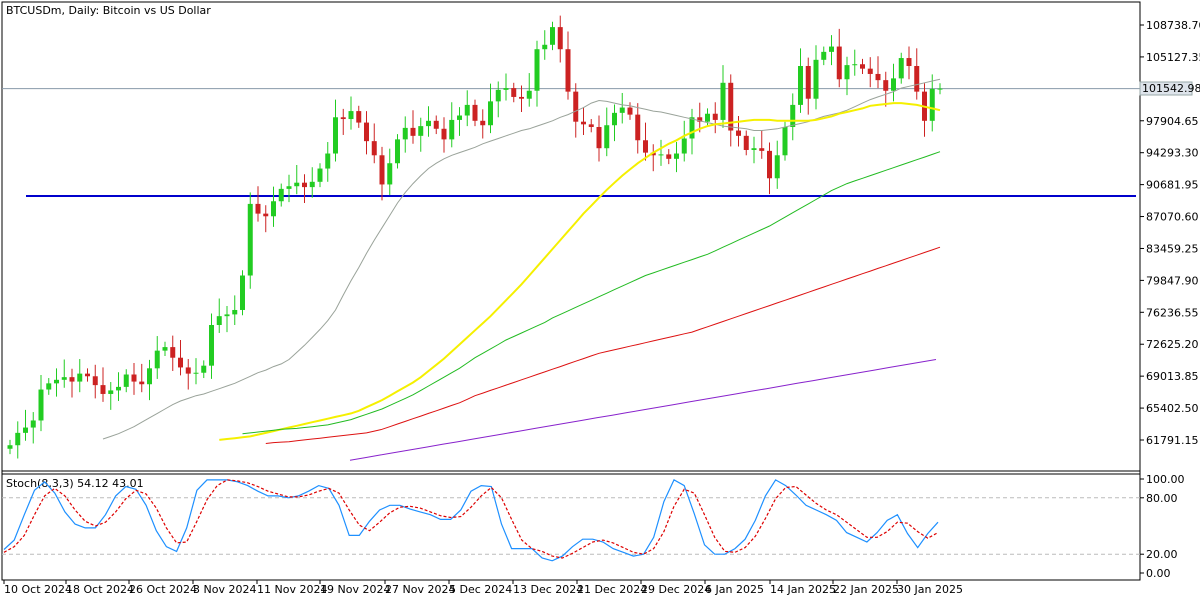 This screenshot has width=1200, height=600. Describe the element at coordinates (643, 410) in the screenshot. I see `ma-line` at that location.